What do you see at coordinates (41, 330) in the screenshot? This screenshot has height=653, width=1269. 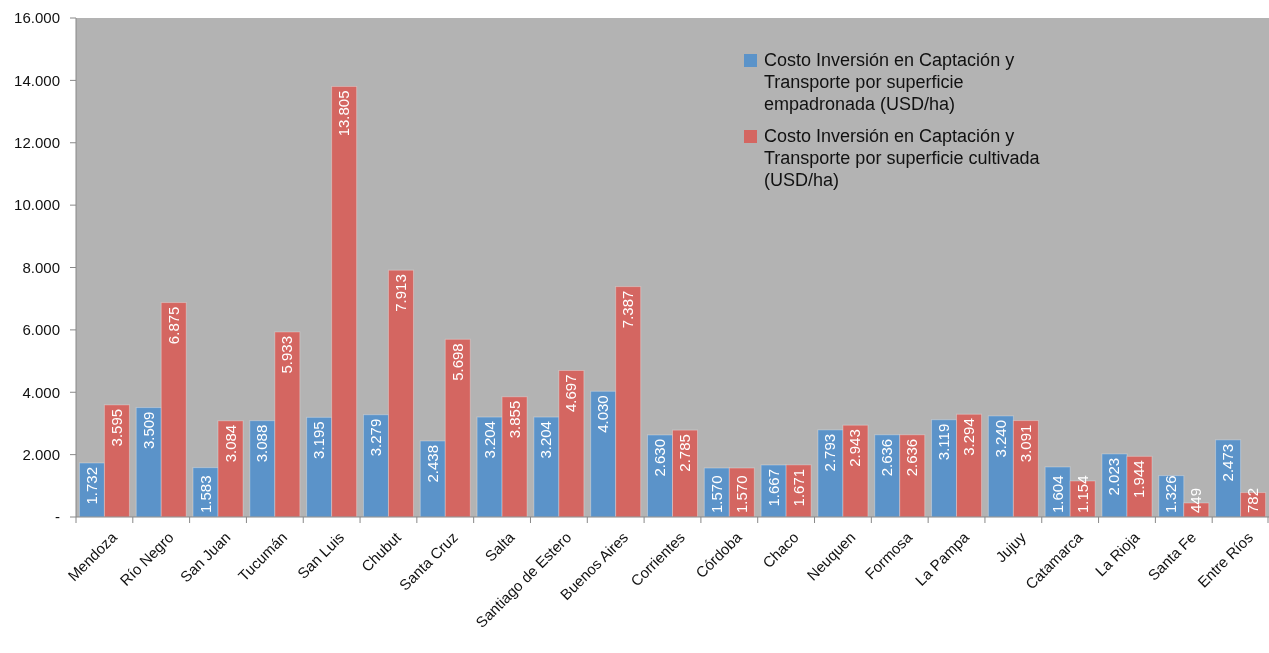 I see `y-tick-label: 6.000` at bounding box center [41, 330].